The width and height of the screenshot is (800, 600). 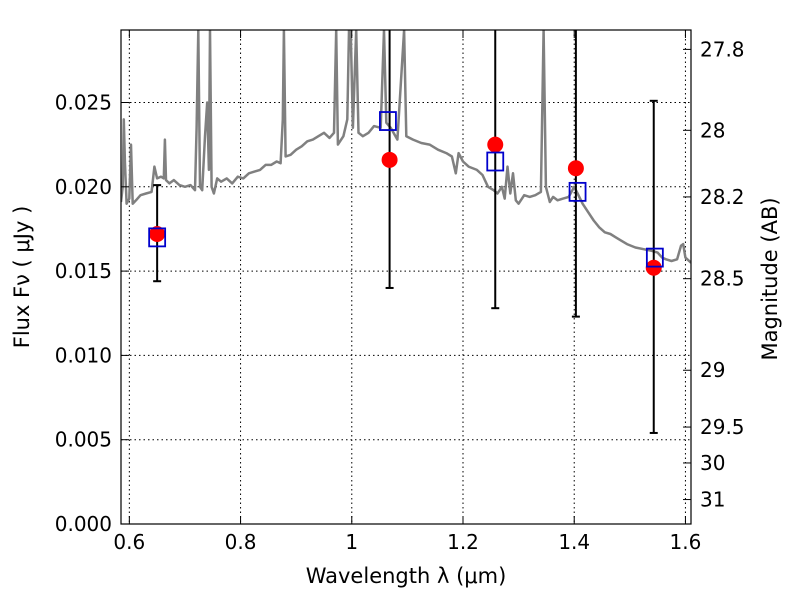 I want to click on y2-tick-label: 30, so click(x=712, y=463).